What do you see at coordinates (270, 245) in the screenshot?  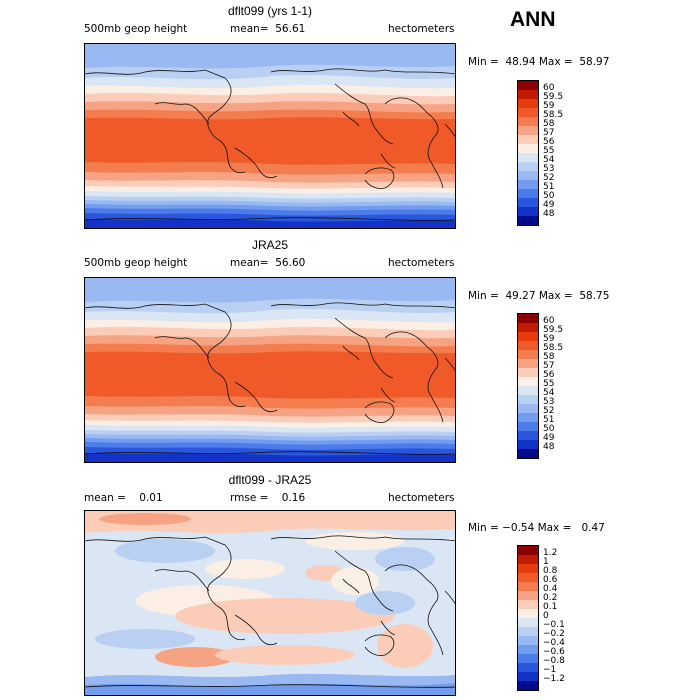 I see `panel2-title: JRA25` at bounding box center [270, 245].